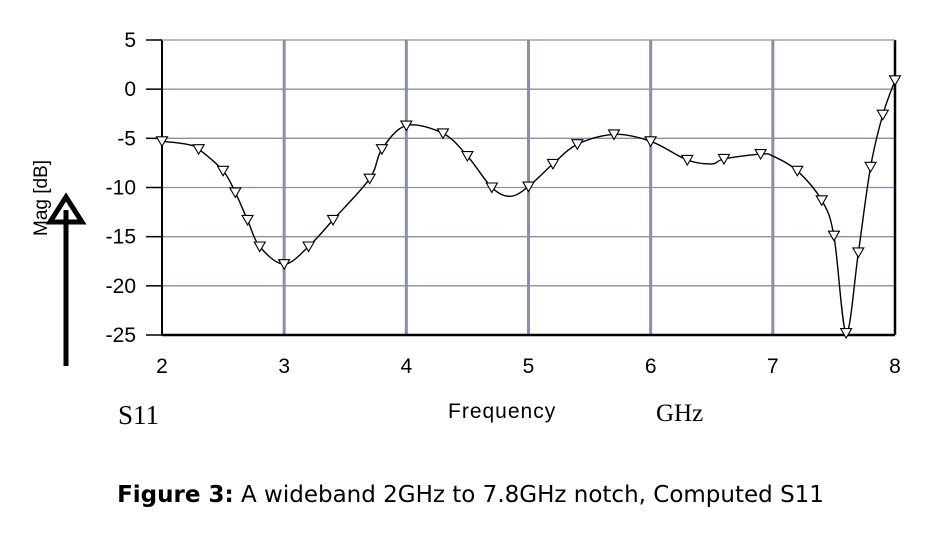 This screenshot has width=941, height=544. Describe the element at coordinates (138, 415) in the screenshot. I see `series-label-s11: S11` at that location.